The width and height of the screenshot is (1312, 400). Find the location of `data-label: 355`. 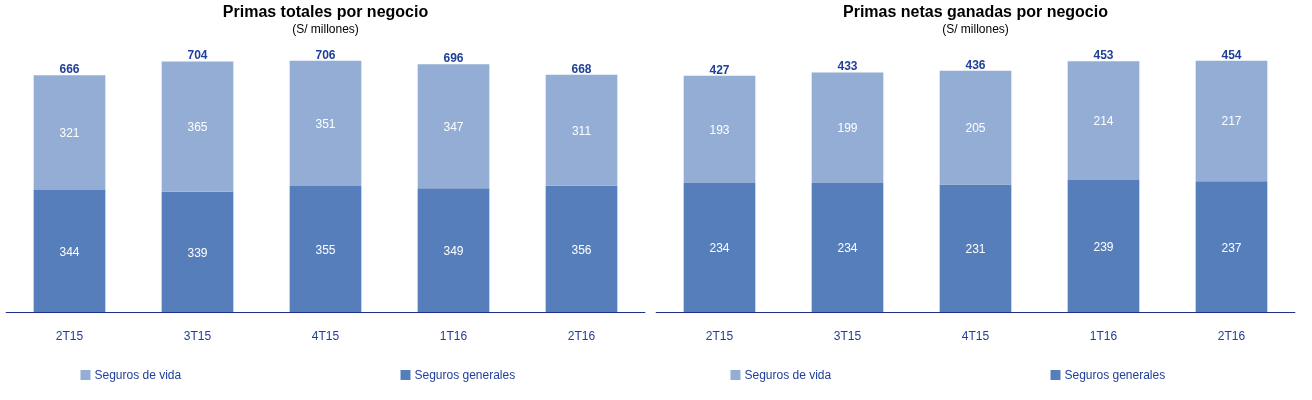

data-label: 355 is located at coordinates (325, 249).